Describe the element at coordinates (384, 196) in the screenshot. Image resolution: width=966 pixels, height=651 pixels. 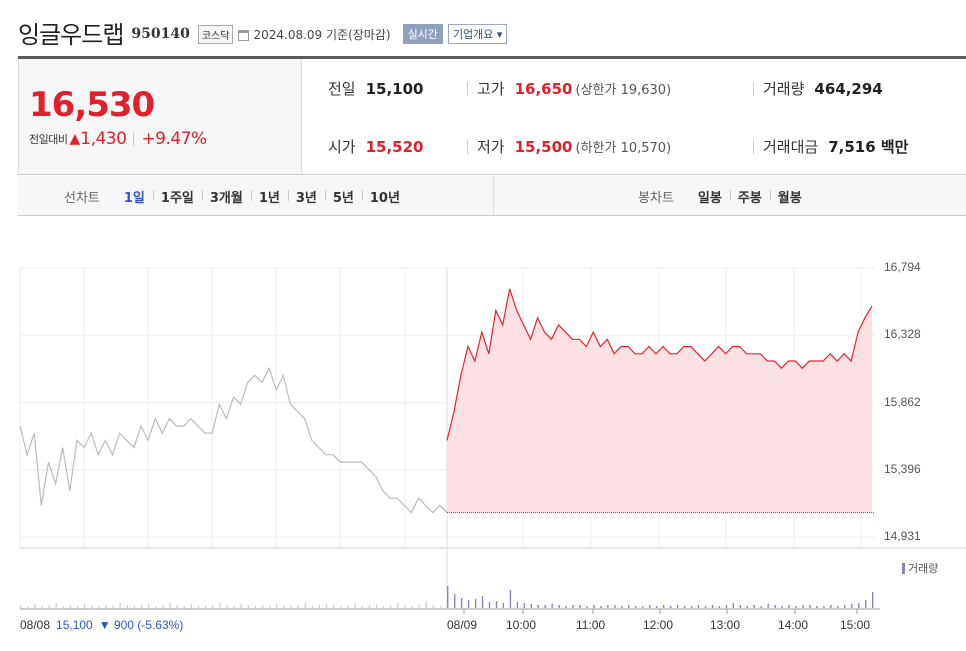
I see `tab-line-chart-6: 10년` at that location.